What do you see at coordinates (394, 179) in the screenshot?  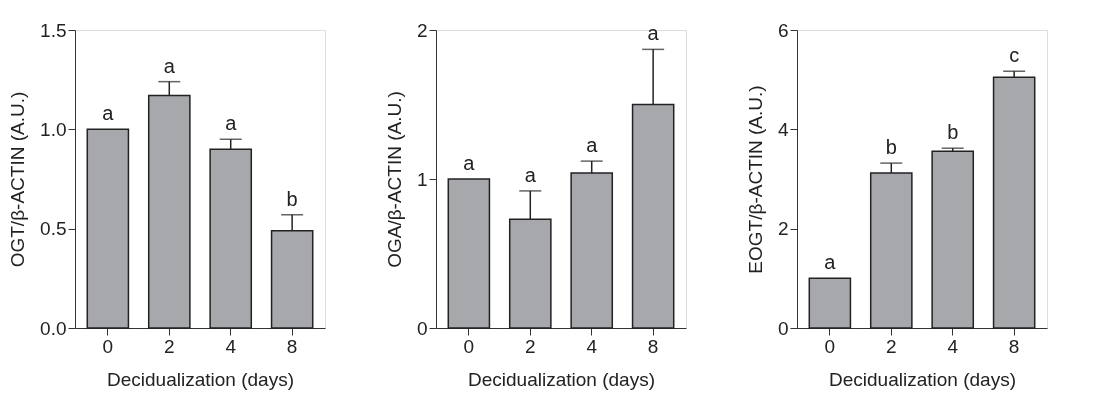 I see `y-axis-title: OGA/β-ACTIN (A.U.)` at bounding box center [394, 179].